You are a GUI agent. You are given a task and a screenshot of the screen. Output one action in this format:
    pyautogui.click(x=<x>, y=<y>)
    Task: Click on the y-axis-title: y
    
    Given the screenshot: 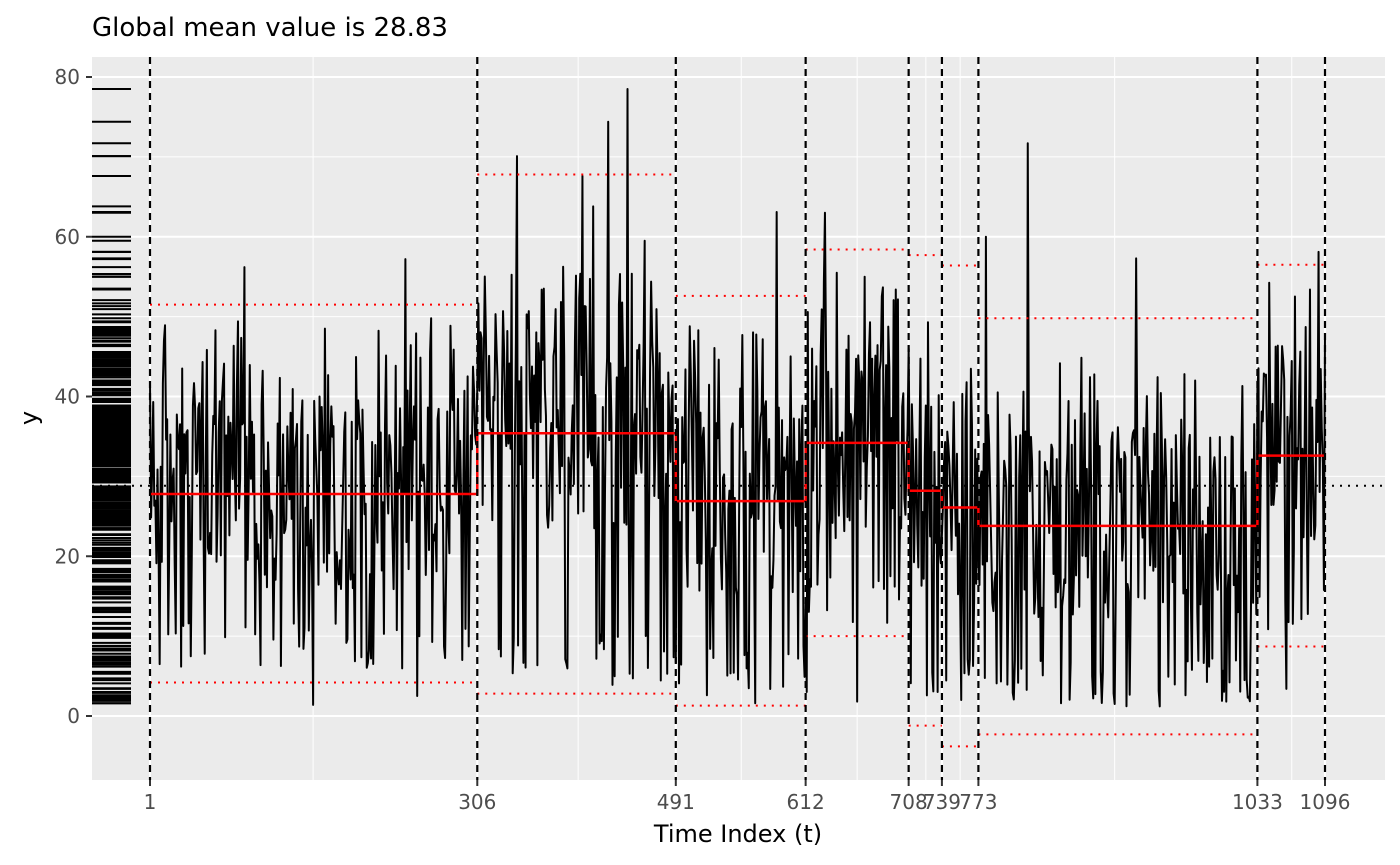 What is the action you would take?
    pyautogui.click(x=29, y=418)
    